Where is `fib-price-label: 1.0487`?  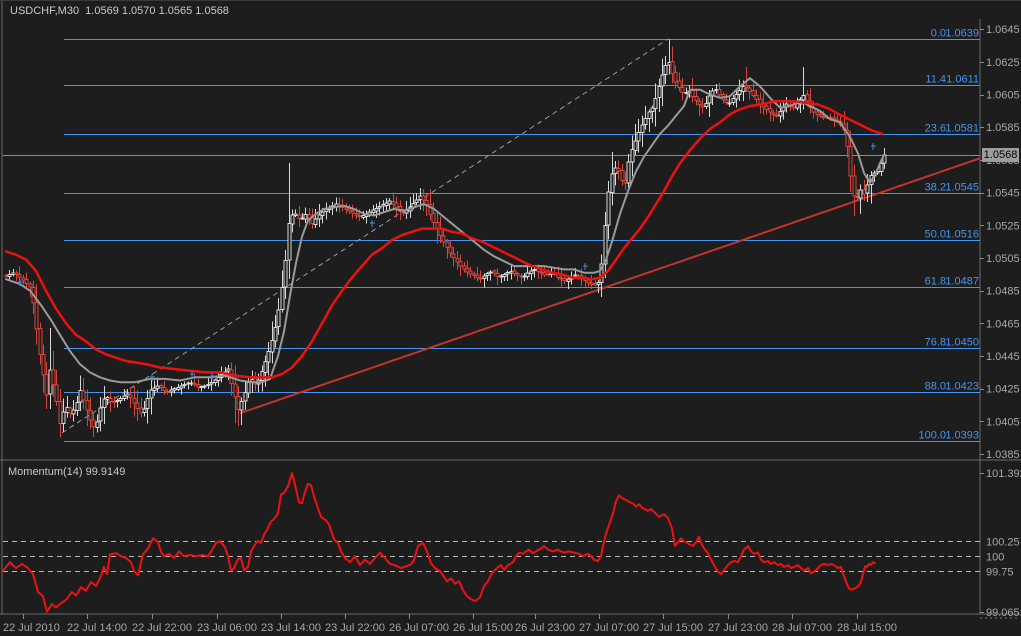
fib-price-label: 1.0487 is located at coordinates (962, 282).